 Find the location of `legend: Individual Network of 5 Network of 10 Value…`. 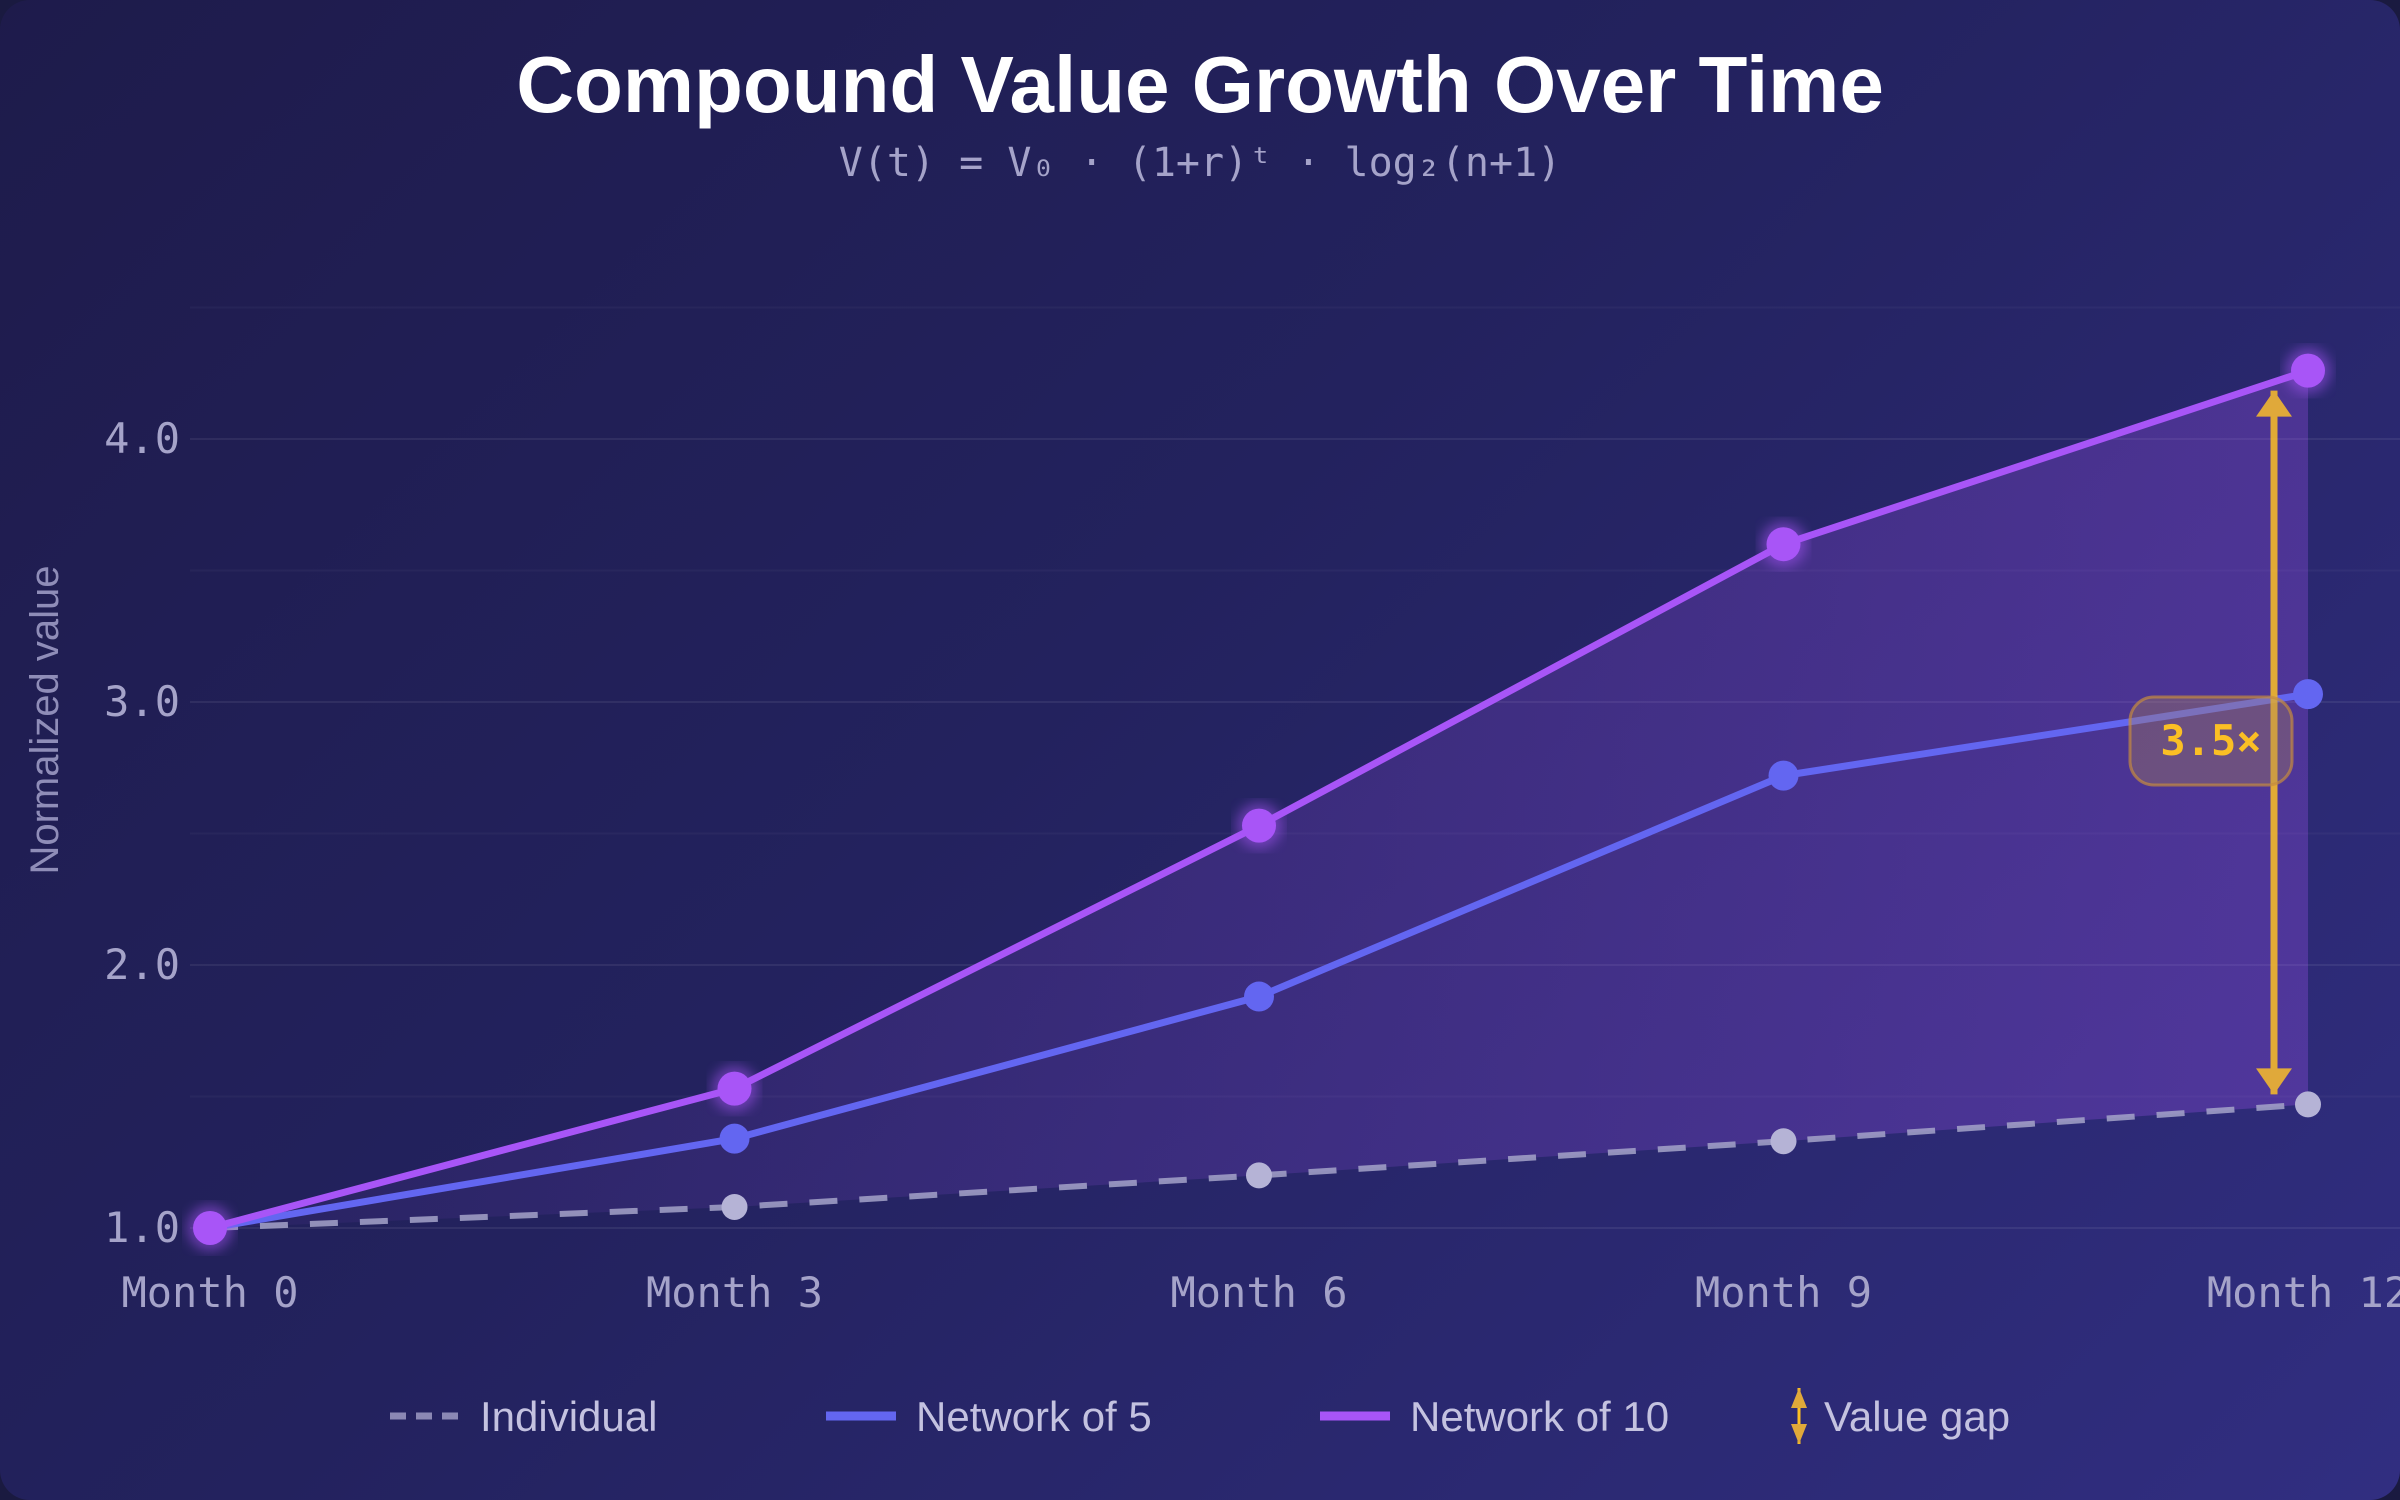

legend: Individual Network of 5 Network of 10 Value… is located at coordinates (1200, 1416).